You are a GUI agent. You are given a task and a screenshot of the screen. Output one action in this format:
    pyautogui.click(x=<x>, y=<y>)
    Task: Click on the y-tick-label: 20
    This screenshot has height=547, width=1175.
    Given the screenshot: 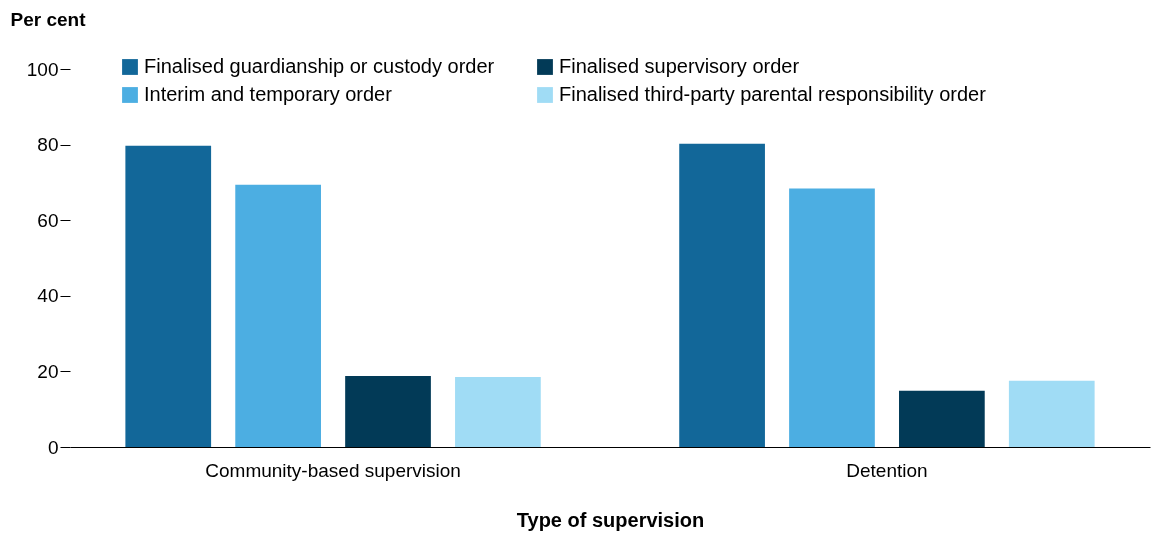 What is the action you would take?
    pyautogui.click(x=48, y=371)
    